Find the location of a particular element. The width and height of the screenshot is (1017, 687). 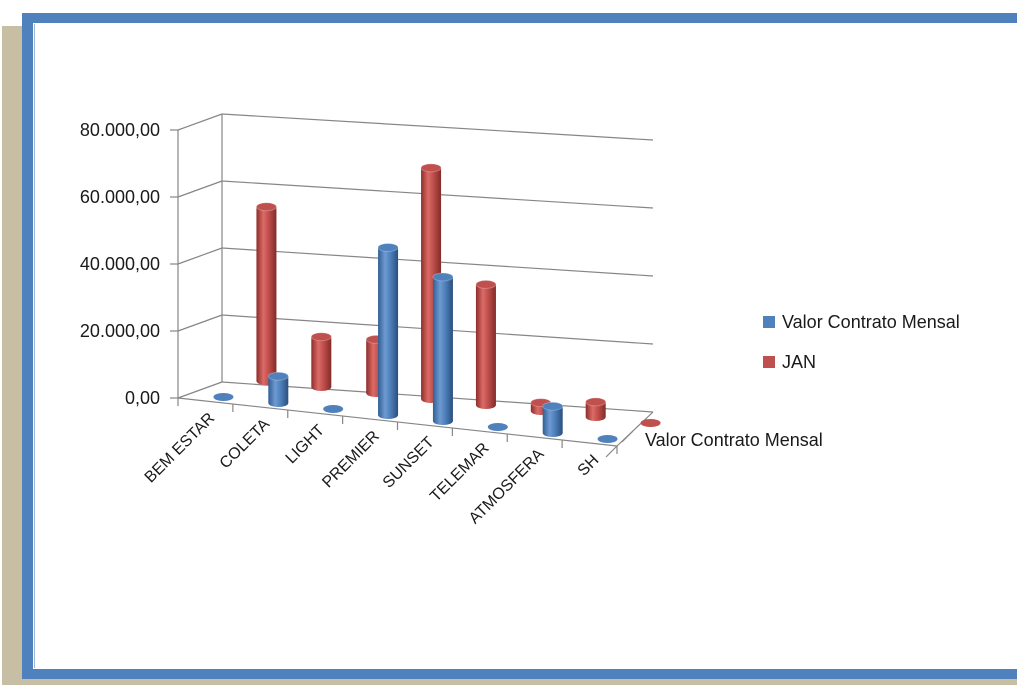

category-label: COLETA is located at coordinates (245, 444).